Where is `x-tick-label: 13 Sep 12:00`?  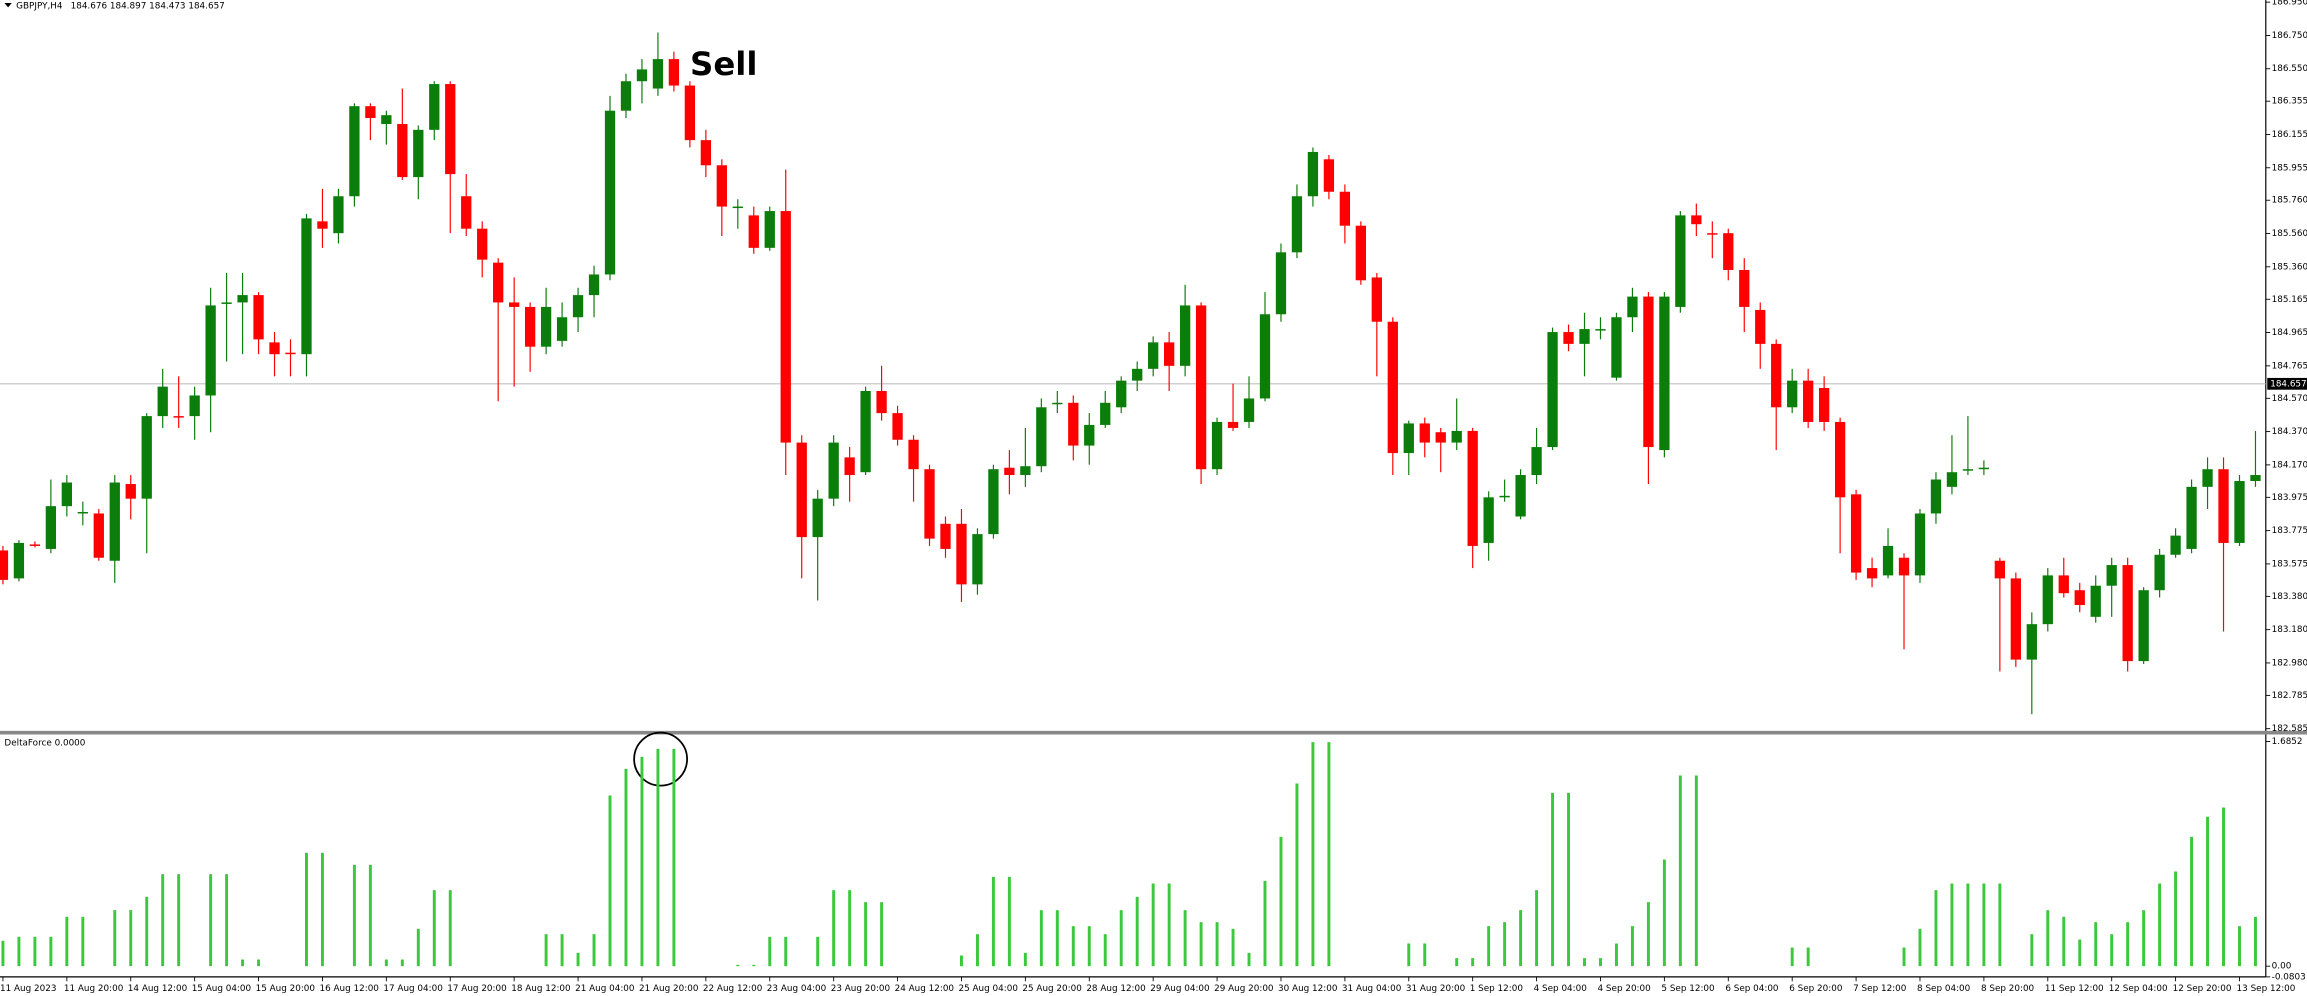
x-tick-label: 13 Sep 12:00 is located at coordinates (2266, 989).